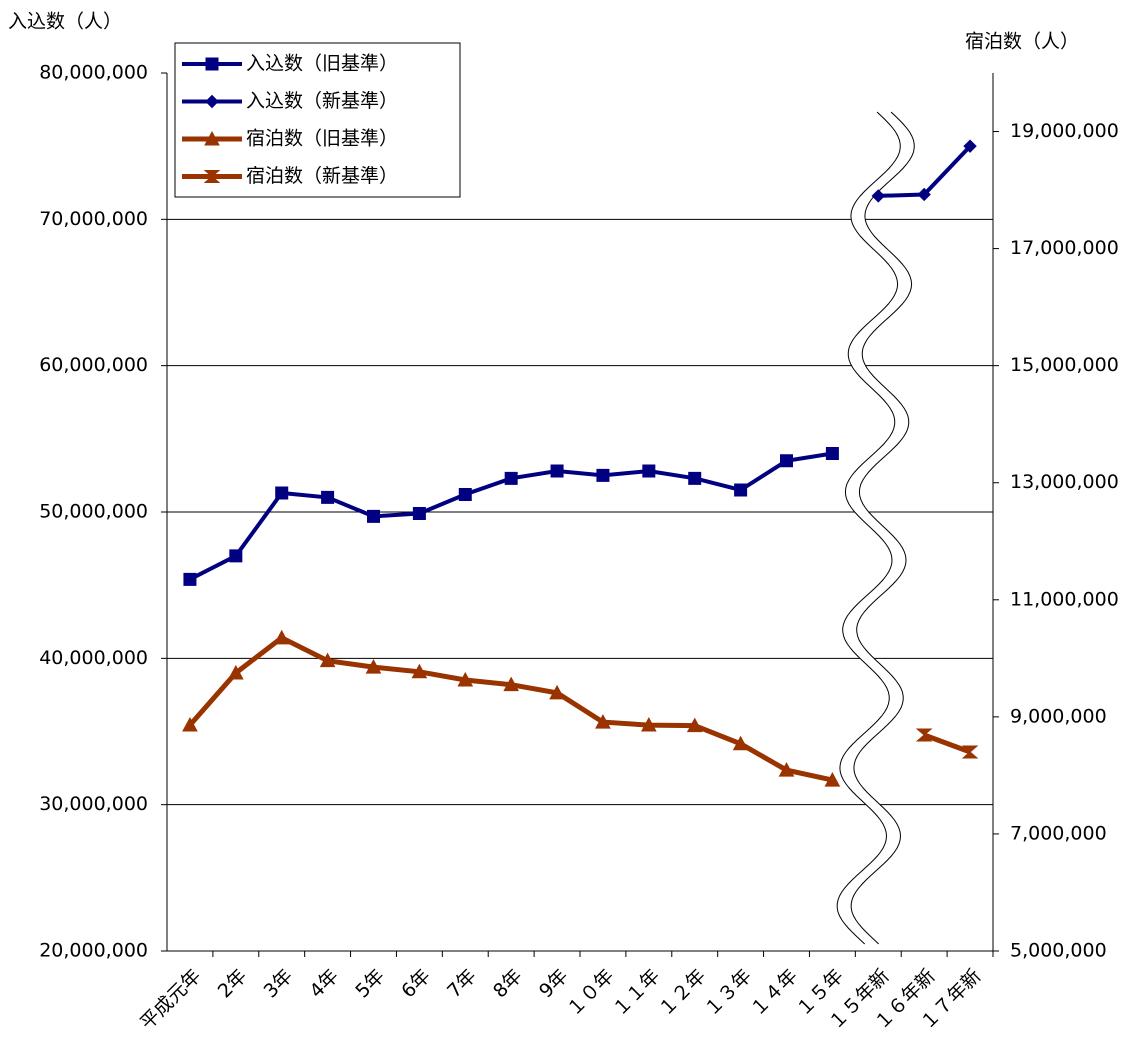 Image resolution: width=1139 pixels, height=1057 pixels. What do you see at coordinates (65, 22) in the screenshot?
I see `y-axis-title: 入込数（人）` at bounding box center [65, 22].